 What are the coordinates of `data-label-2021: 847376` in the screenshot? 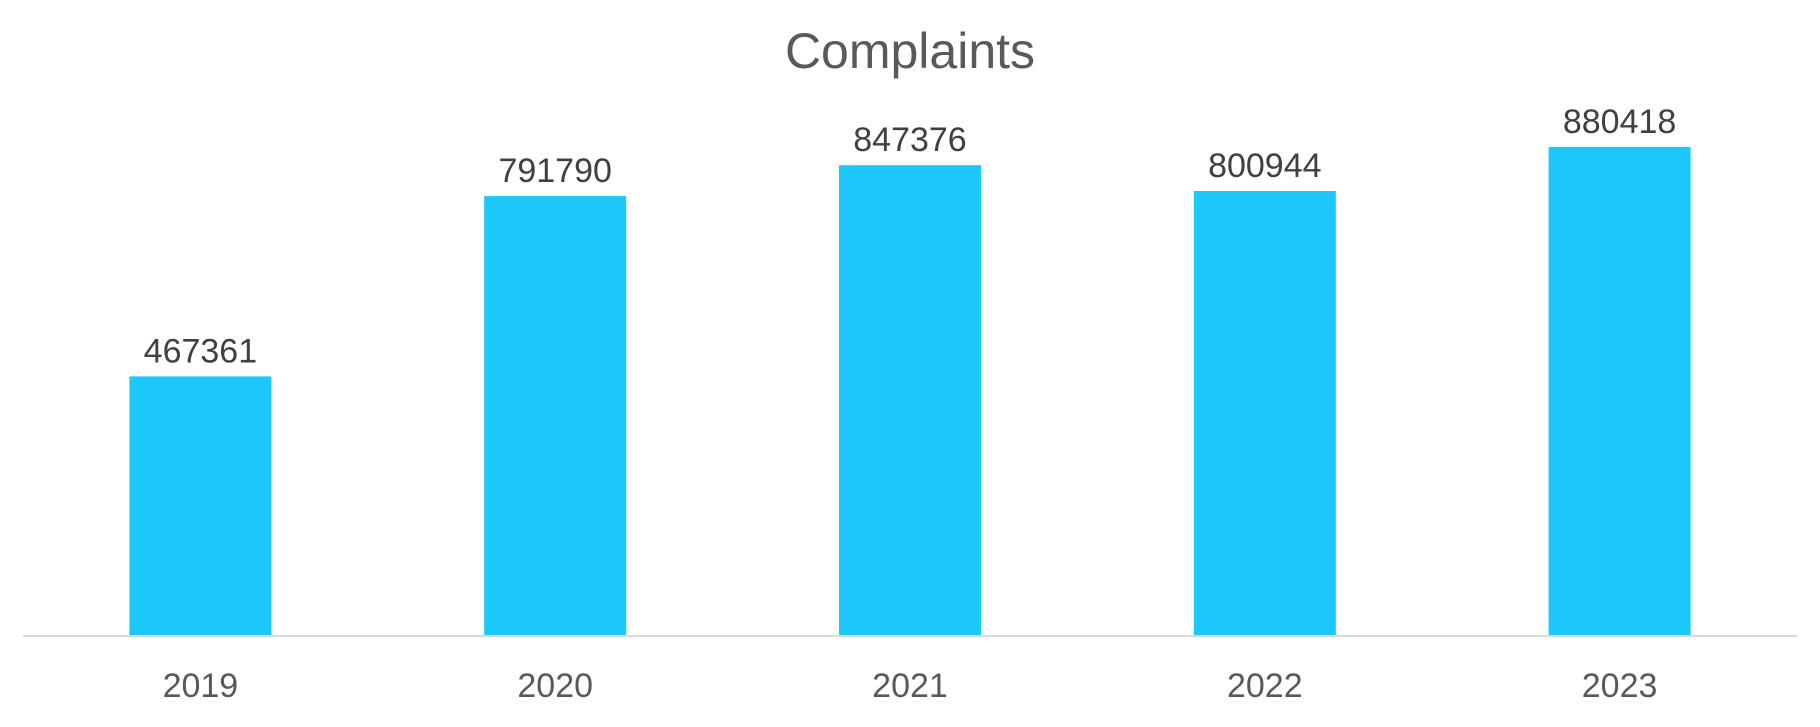 It's located at (909, 140).